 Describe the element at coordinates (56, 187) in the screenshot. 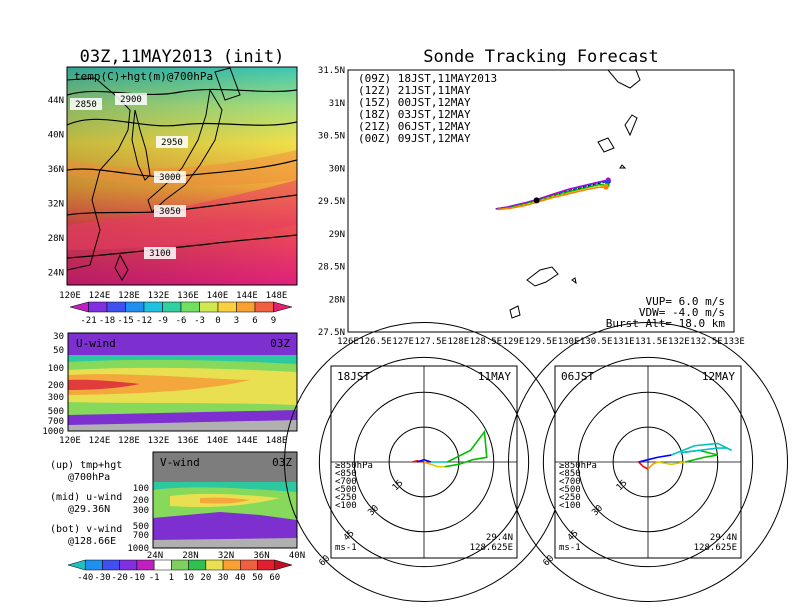

I see `lat-axis: 44N 40N 36N 32N 28N 24N` at that location.